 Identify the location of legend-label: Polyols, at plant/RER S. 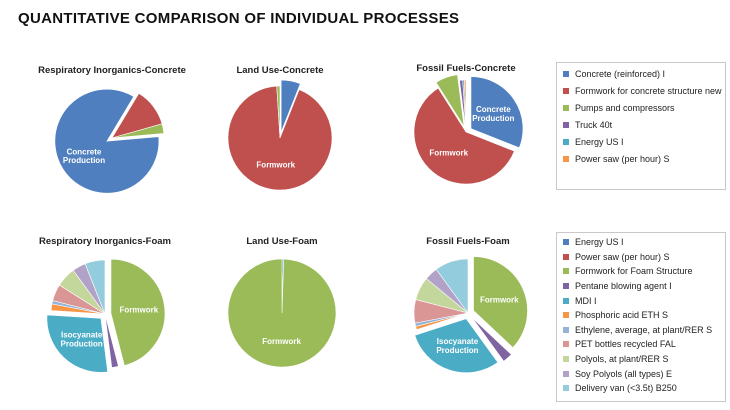
(622, 359).